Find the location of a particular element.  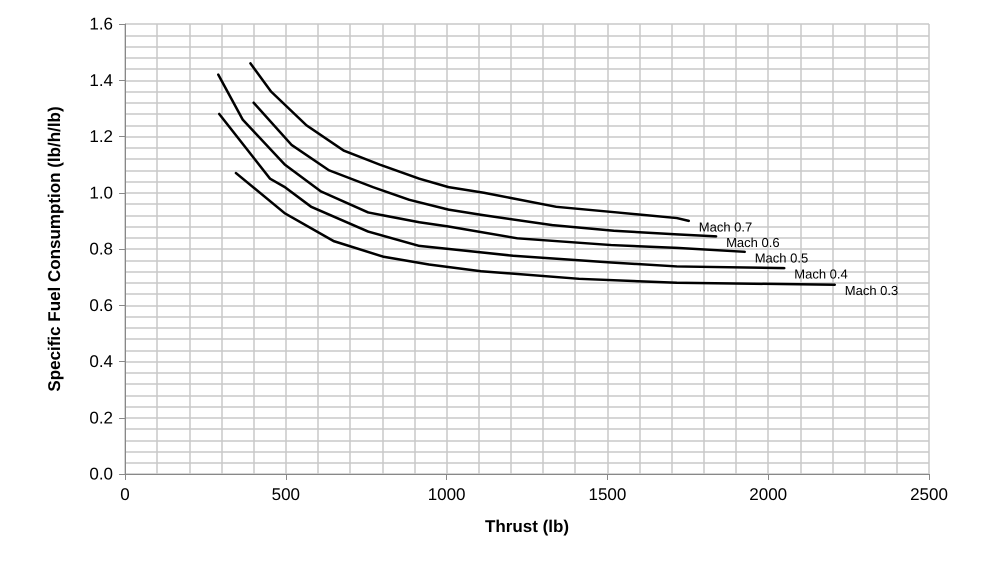

y-tick-label: 1.6 is located at coordinates (101, 24).